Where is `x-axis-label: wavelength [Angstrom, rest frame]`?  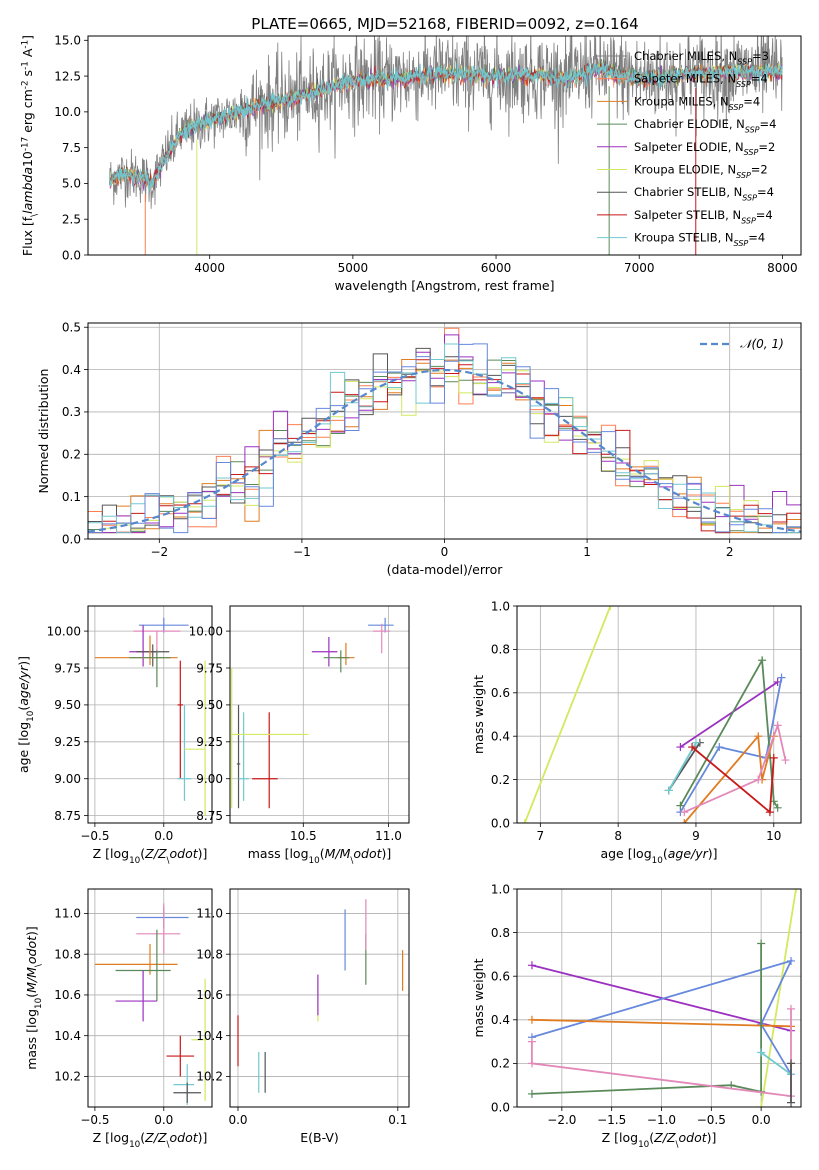
x-axis-label: wavelength [Angstrom, rest frame] is located at coordinates (444, 285).